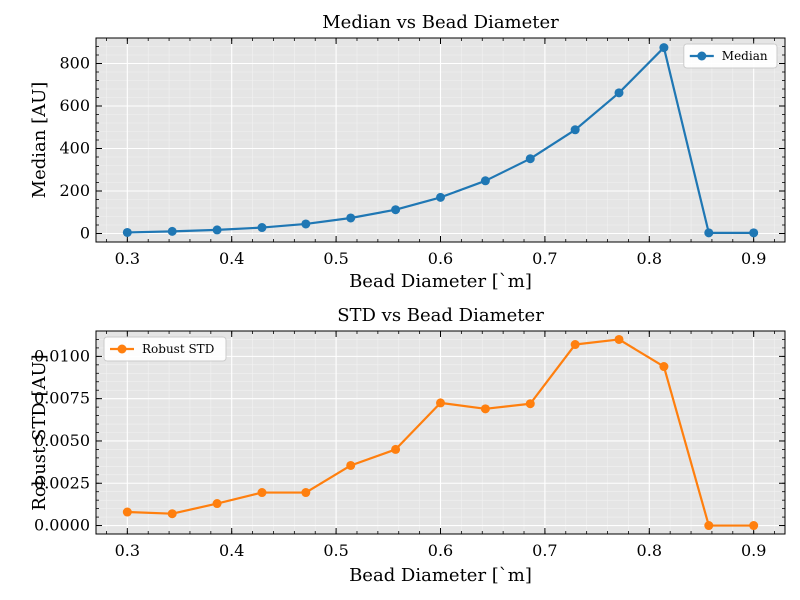 The image size is (800, 600). I want to click on y-tick-label: 0.0025, so click(62, 482).